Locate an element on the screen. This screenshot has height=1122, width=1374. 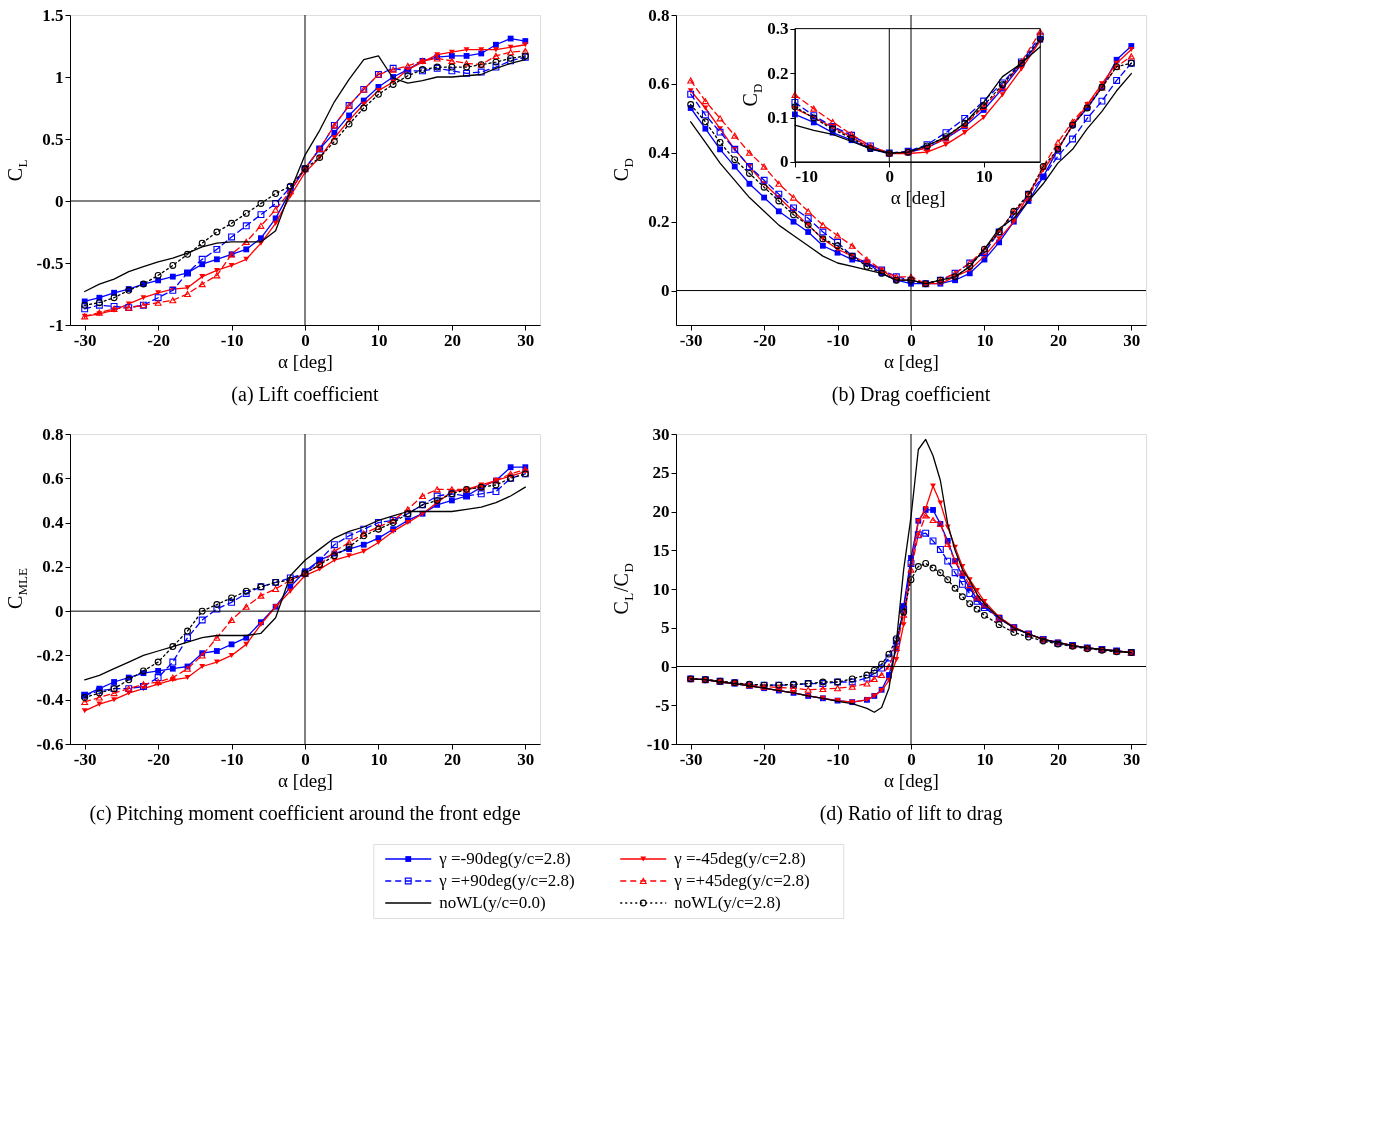
text: (a) Lift coefficient is located at coordinates (305, 394).